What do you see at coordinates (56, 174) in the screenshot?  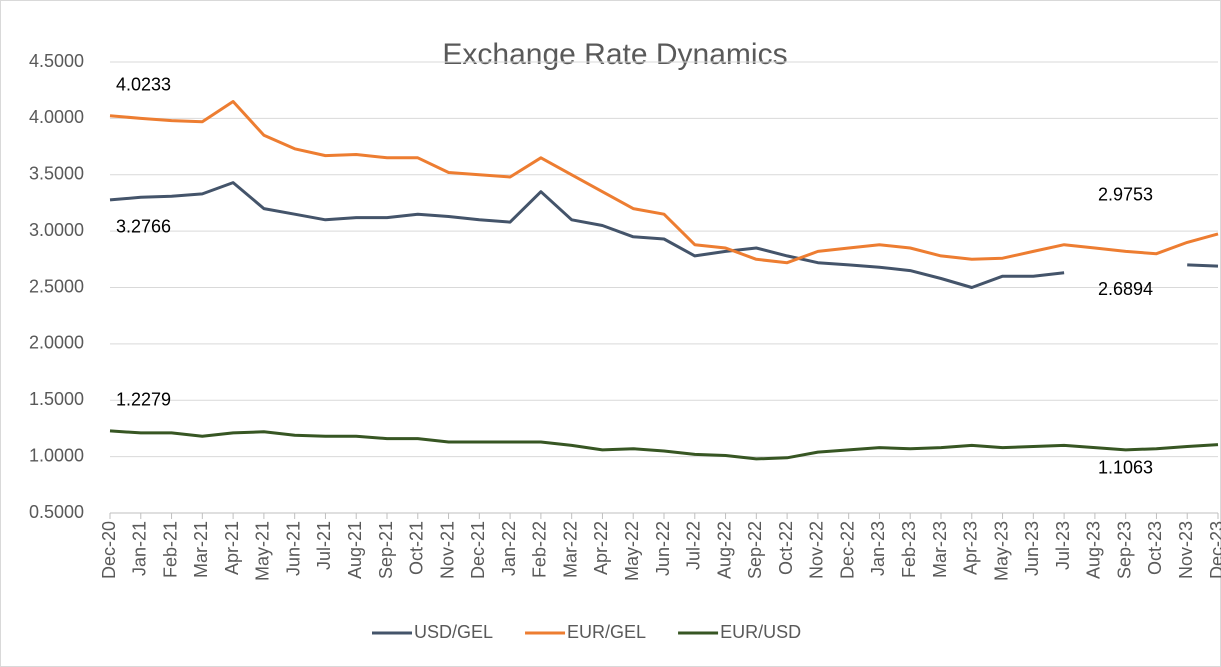 I see `y-tick-label: 3.5000` at bounding box center [56, 174].